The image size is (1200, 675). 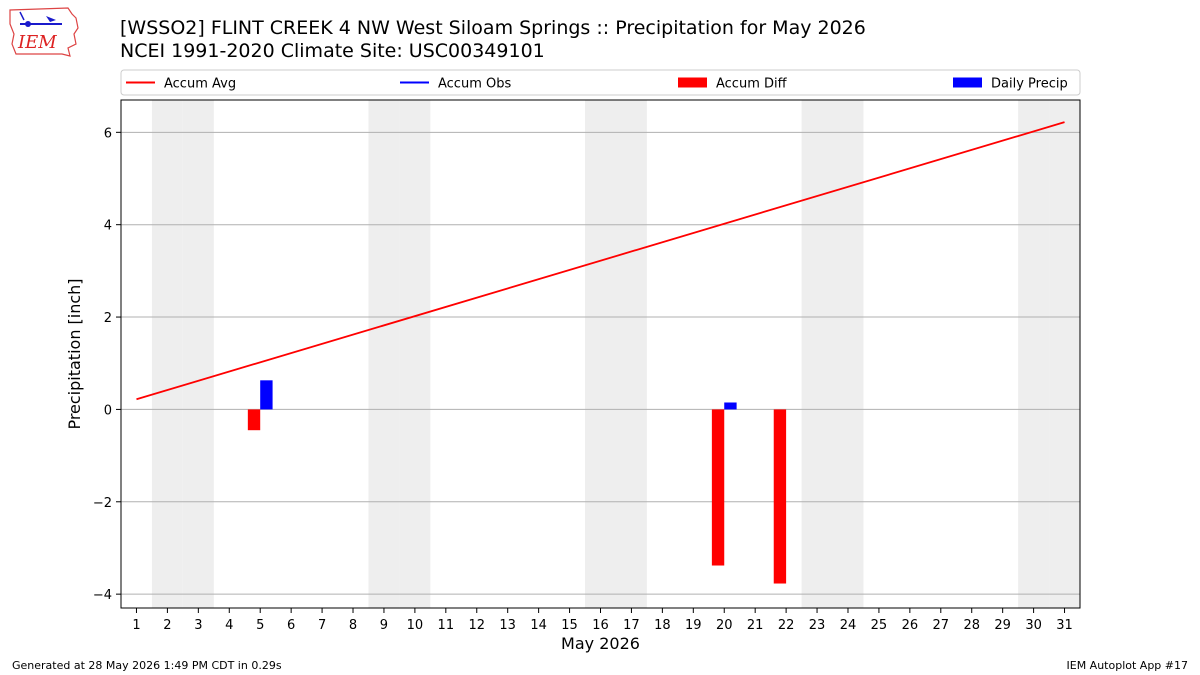 I want to click on x-tick-label-24: 24, so click(x=848, y=625).